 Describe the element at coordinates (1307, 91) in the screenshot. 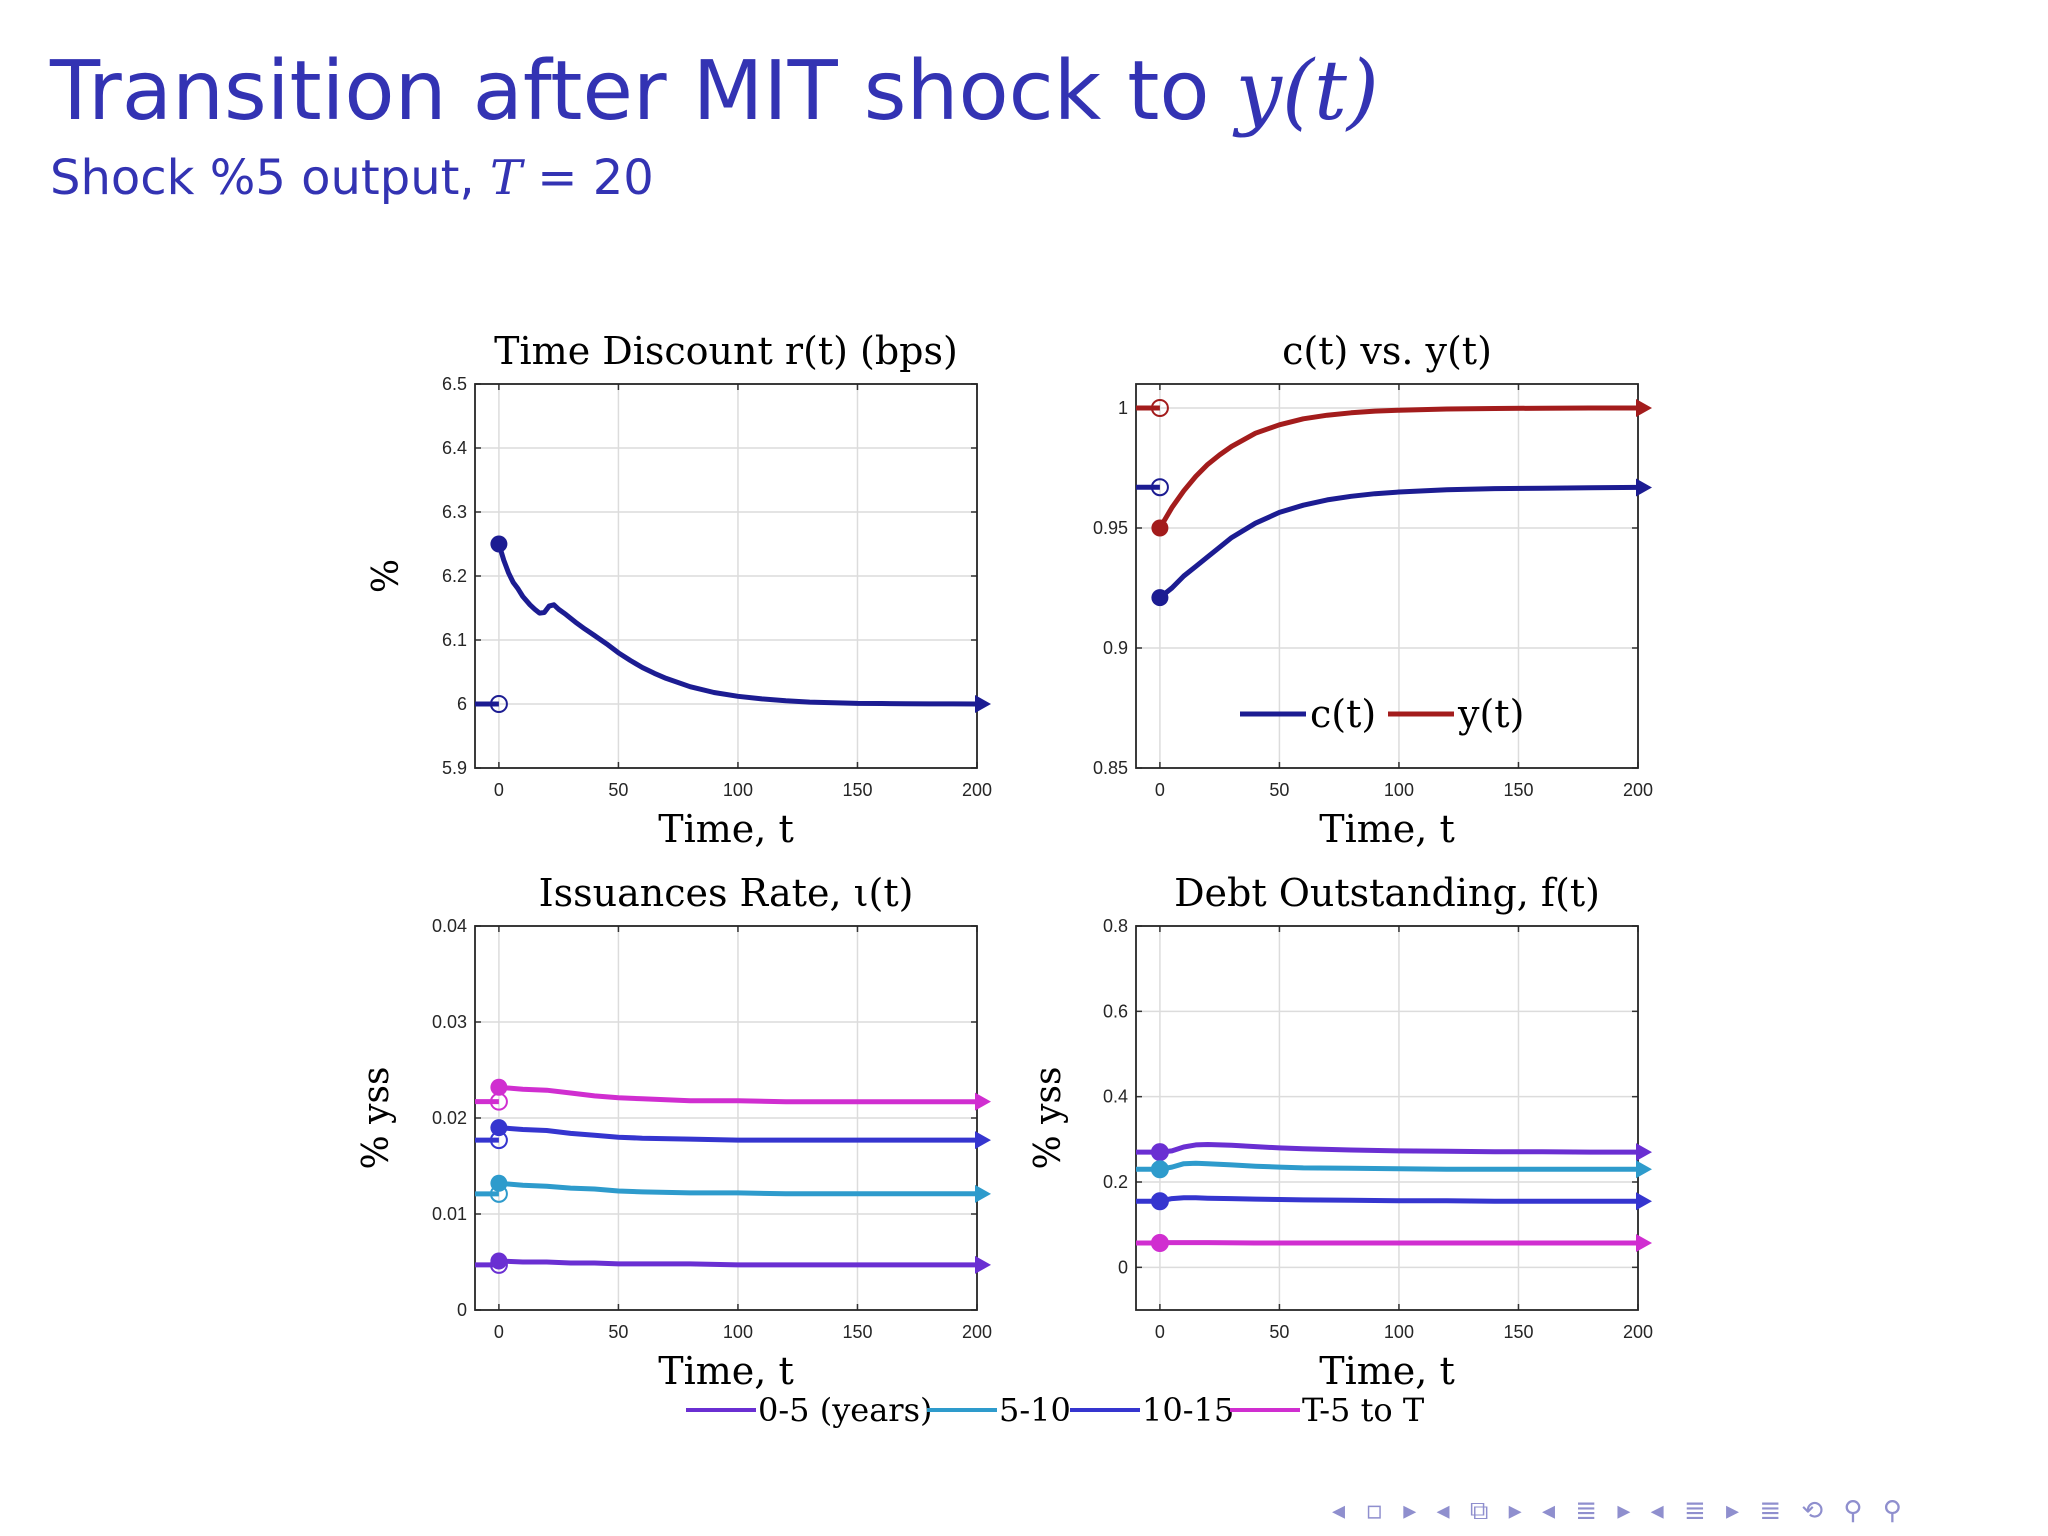

I see `slide-title-math: y(t)` at that location.